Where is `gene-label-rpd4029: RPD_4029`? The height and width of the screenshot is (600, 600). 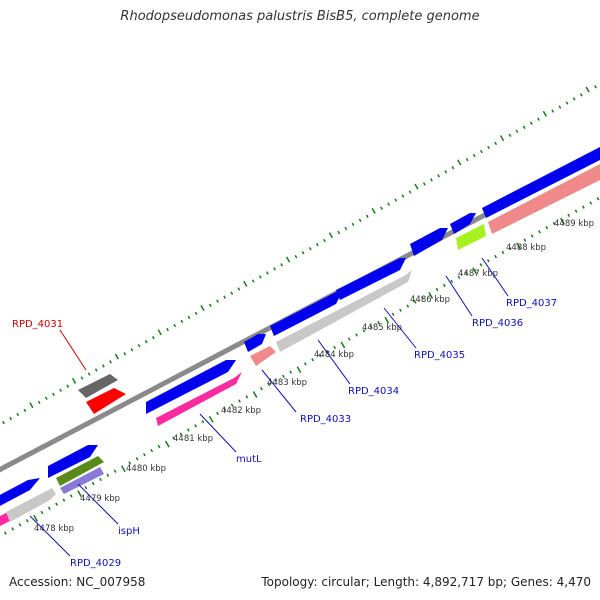 gene-label-rpd4029: RPD_4029 is located at coordinates (95, 563).